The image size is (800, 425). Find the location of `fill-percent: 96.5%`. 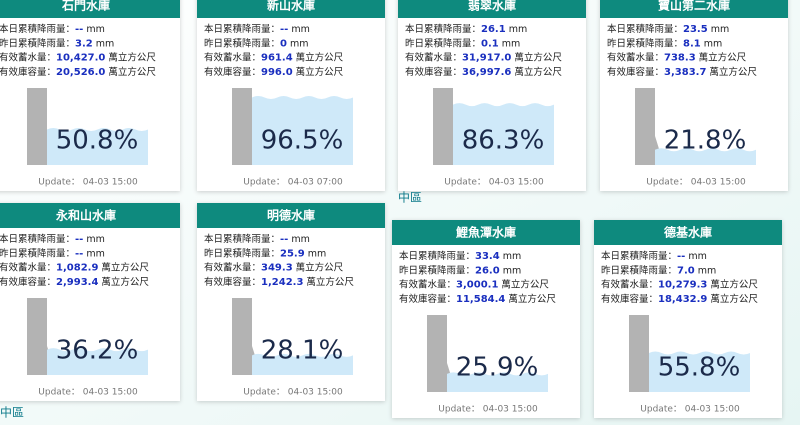

fill-percent: 96.5% is located at coordinates (302, 141).